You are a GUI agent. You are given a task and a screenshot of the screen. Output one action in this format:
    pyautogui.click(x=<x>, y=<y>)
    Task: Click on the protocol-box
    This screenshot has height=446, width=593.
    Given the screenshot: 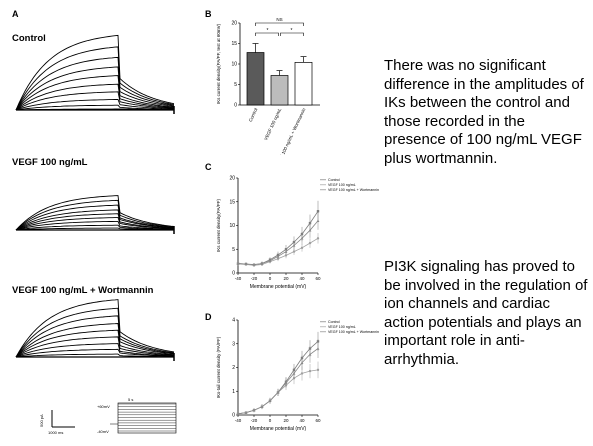 What is the action you would take?
    pyautogui.click(x=147, y=418)
    